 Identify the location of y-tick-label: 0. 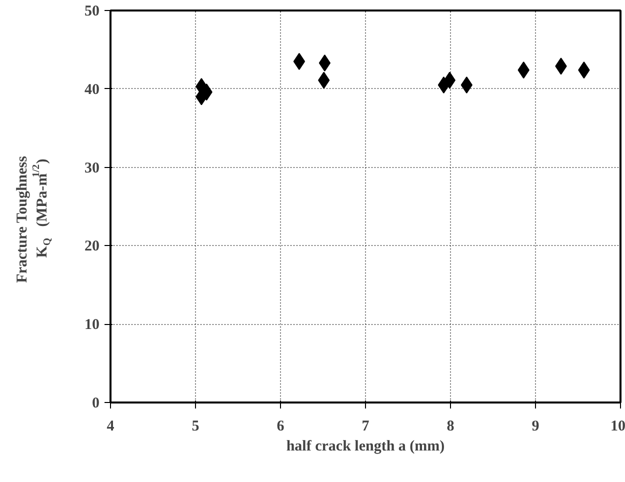
(96, 404).